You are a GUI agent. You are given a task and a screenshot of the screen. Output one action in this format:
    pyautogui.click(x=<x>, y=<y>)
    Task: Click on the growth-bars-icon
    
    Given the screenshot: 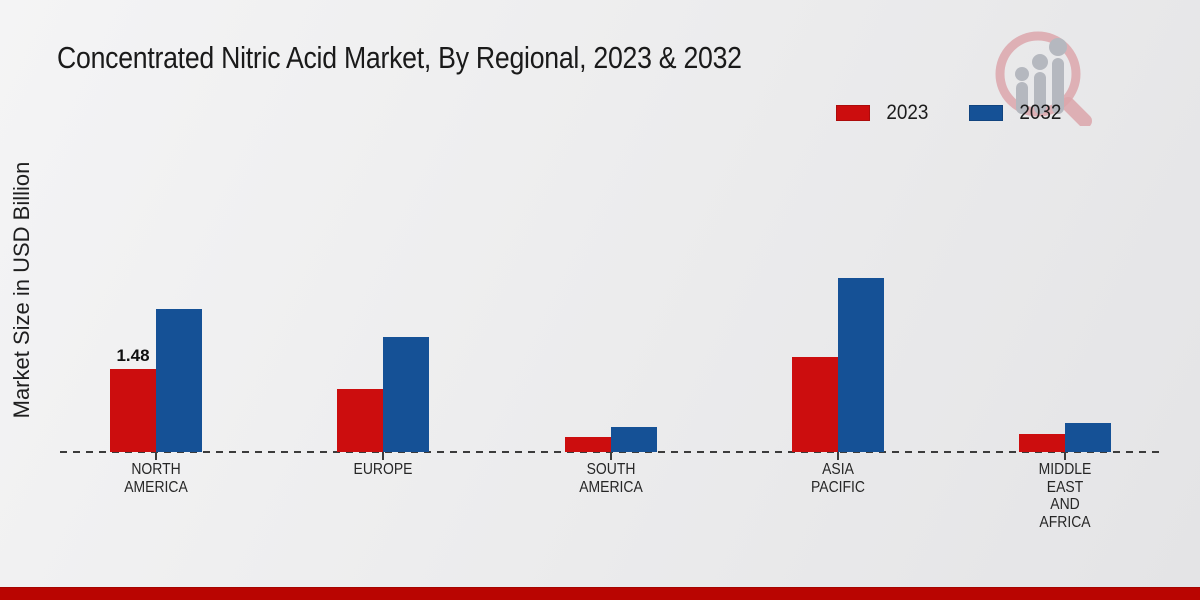 What is the action you would take?
    pyautogui.click(x=1041, y=76)
    